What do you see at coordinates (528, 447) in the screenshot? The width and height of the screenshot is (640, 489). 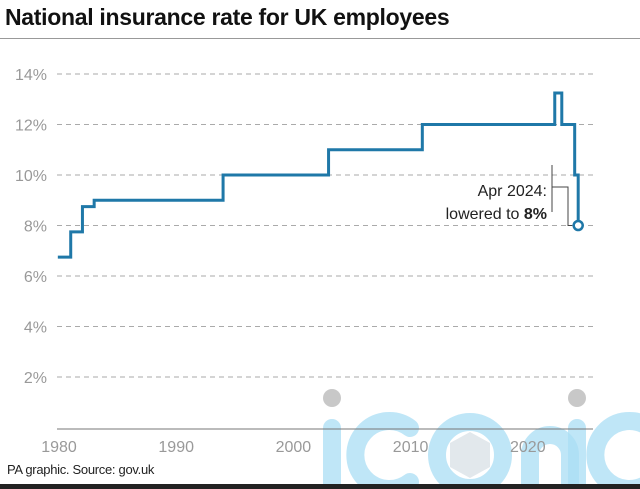 I see `x-tick-label: 2020` at bounding box center [528, 447].